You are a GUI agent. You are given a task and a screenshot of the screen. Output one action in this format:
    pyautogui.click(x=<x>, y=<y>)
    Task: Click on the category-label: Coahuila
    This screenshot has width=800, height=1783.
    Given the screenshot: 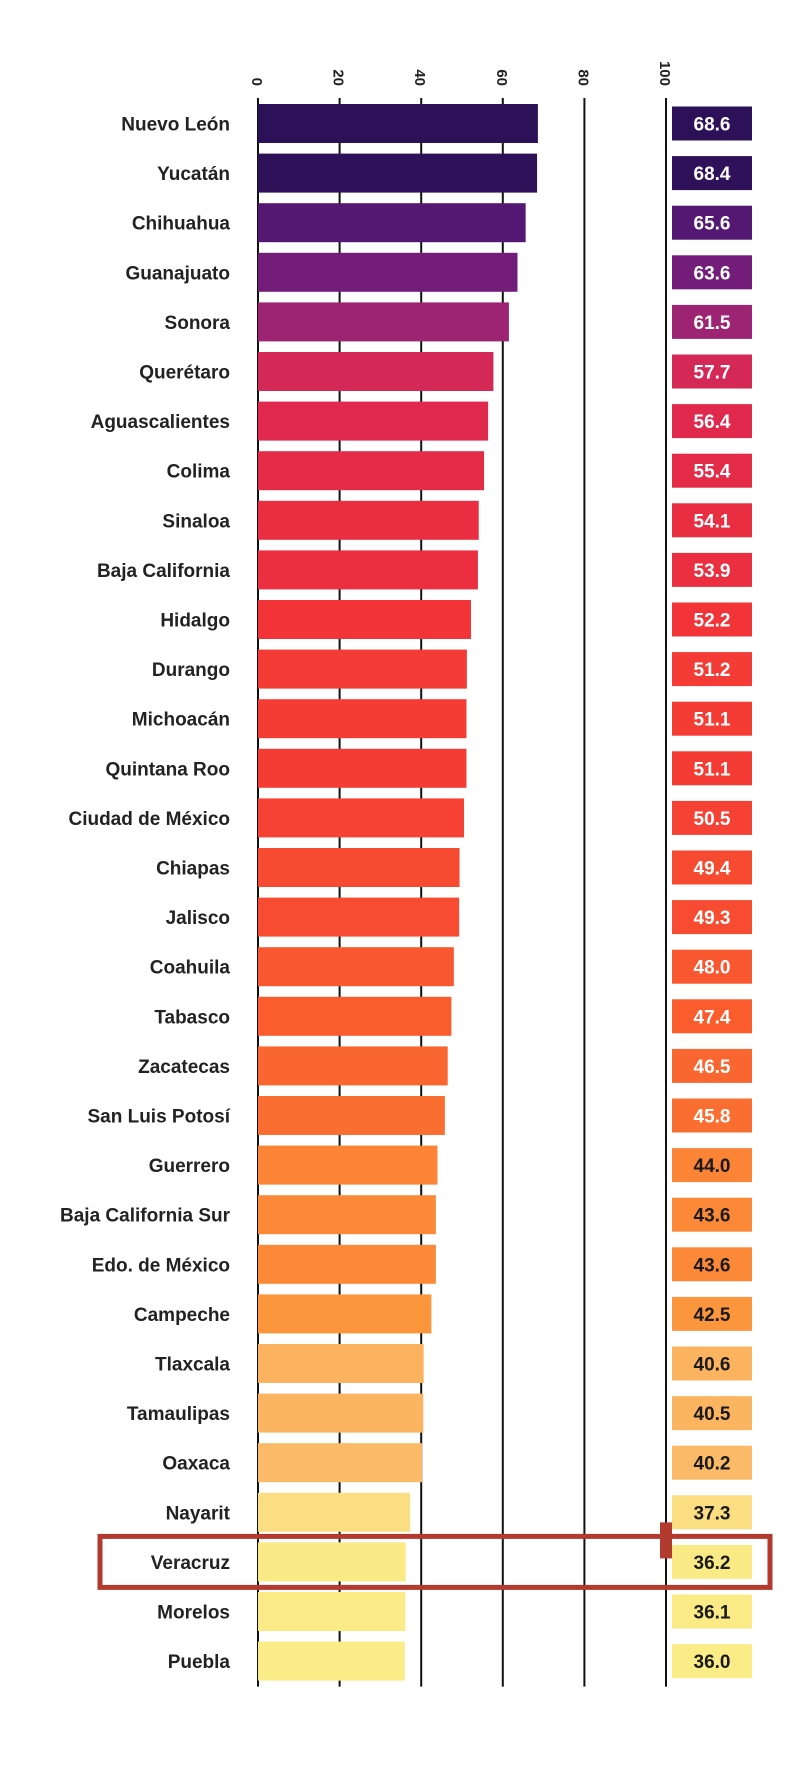 What is the action you would take?
    pyautogui.click(x=190, y=968)
    